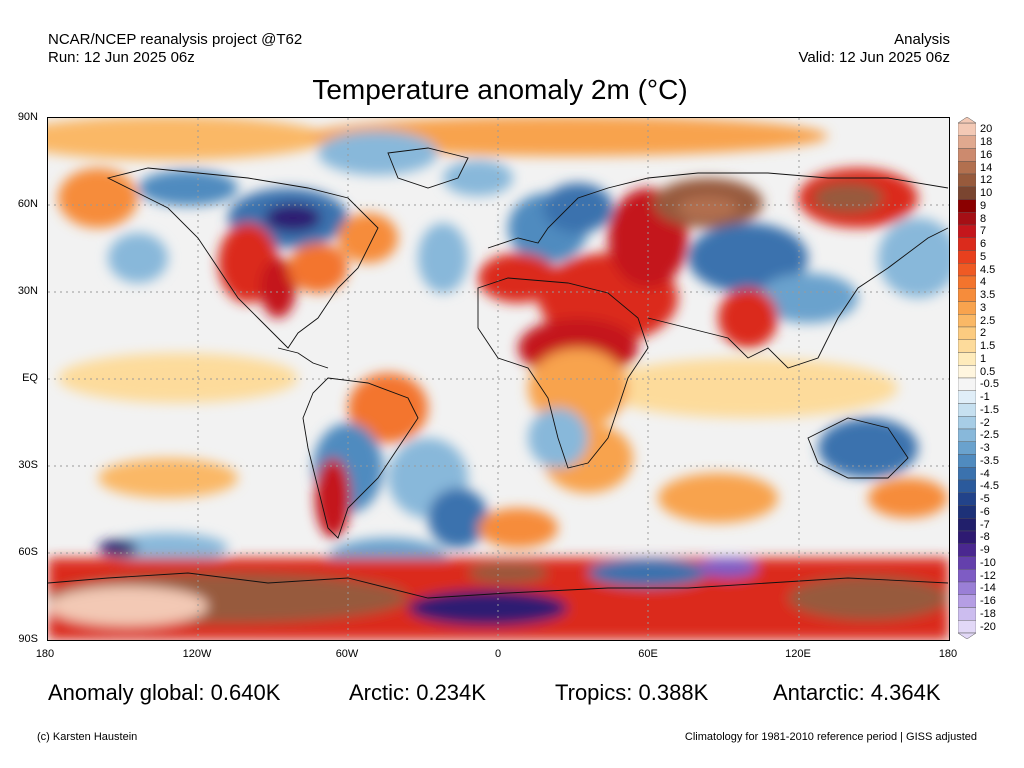 Image resolution: width=1024 pixels, height=768 pixels. What do you see at coordinates (500, 89) in the screenshot?
I see `map-title: Temperature anomaly 2m (°C)` at bounding box center [500, 89].